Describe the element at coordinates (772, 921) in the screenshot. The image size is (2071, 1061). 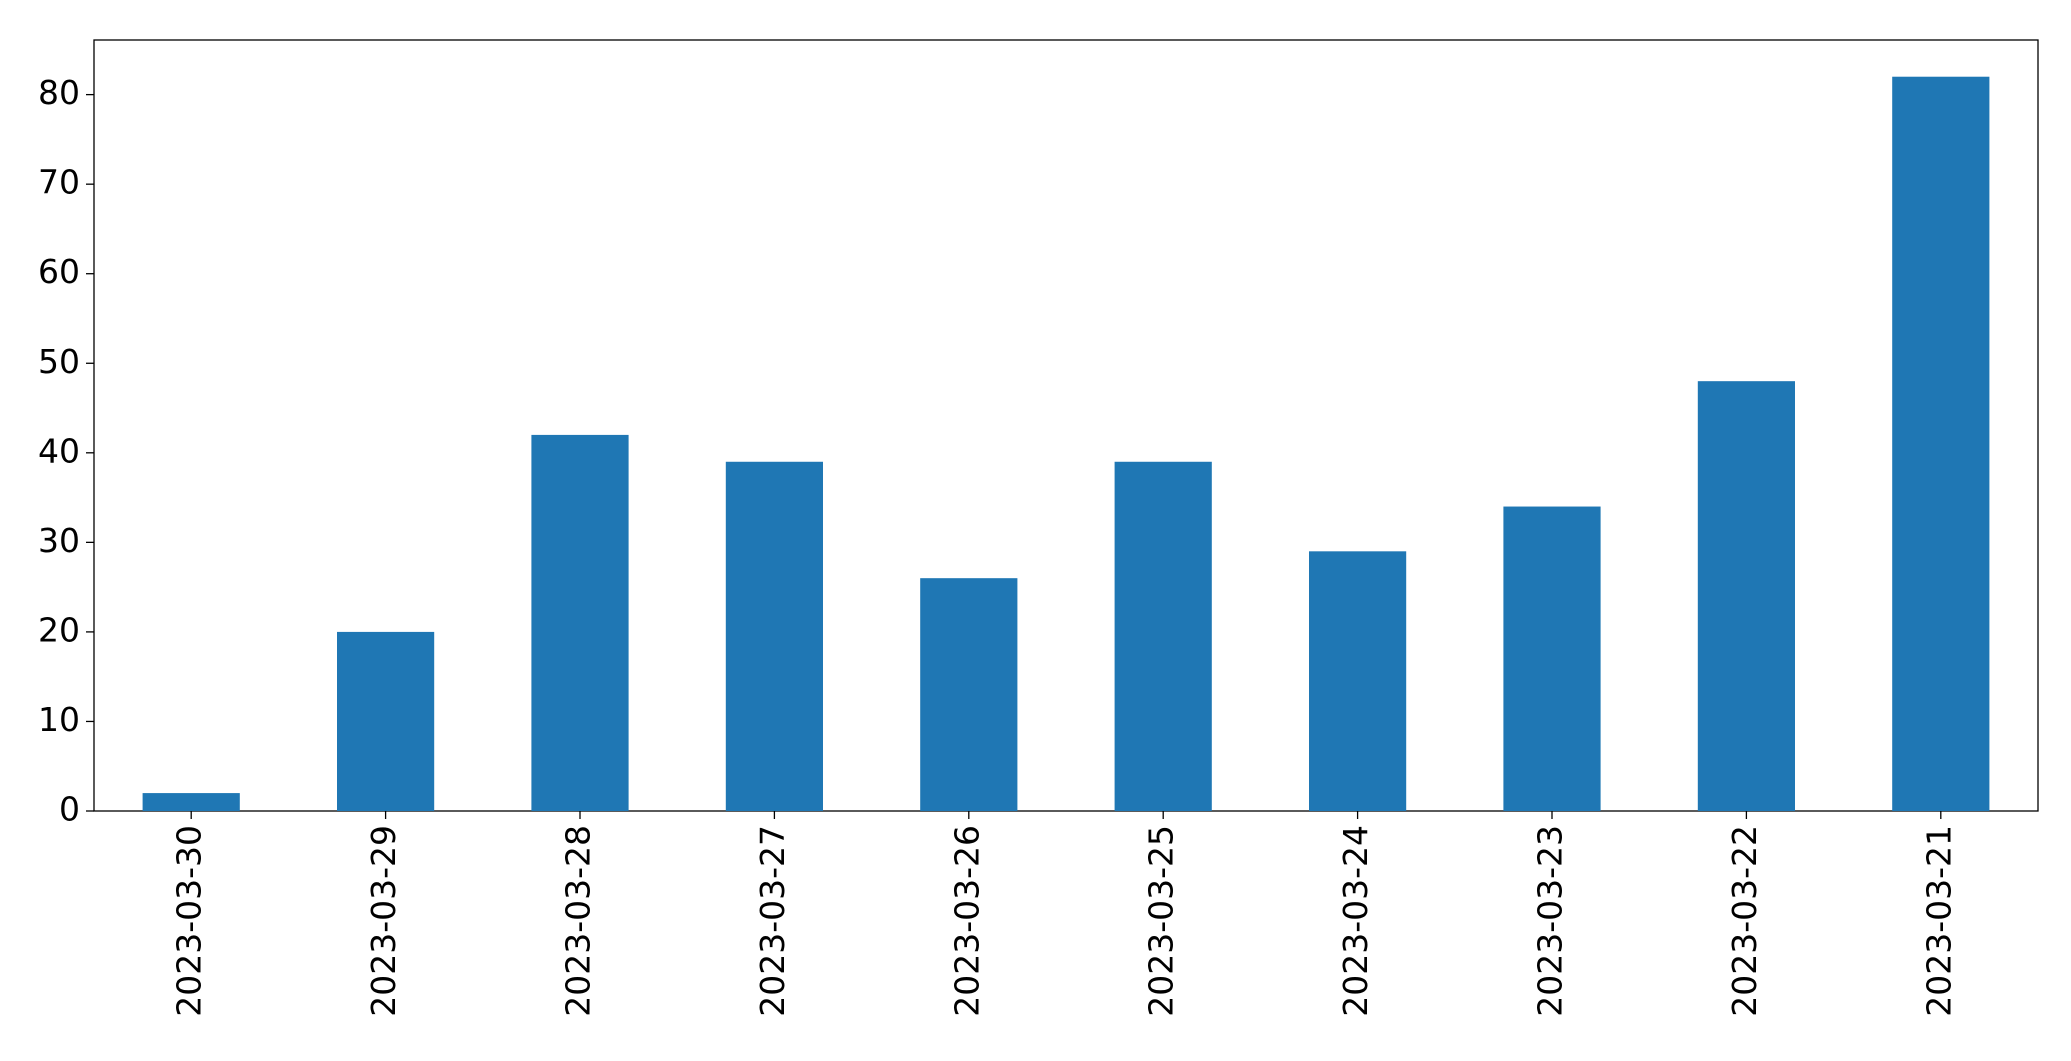
I see `x-tick-label: 2023-03-27` at that location.